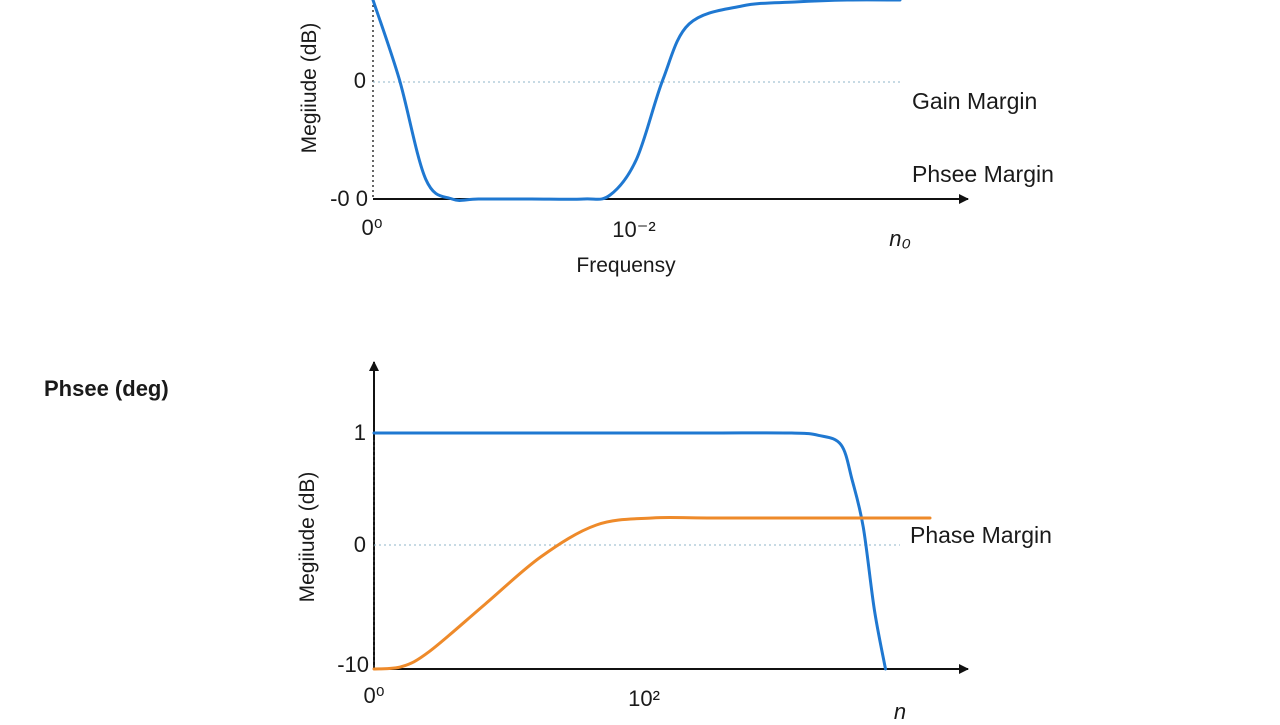 The image size is (1280, 725). I want to click on bottom-x-tick-2: n, so click(900, 709).